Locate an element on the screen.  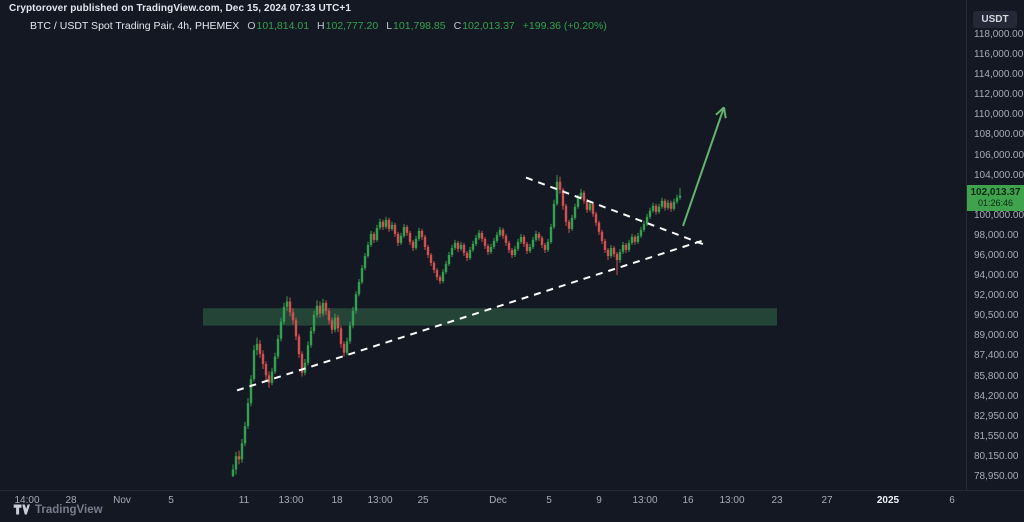
time-tick-label: 25 is located at coordinates (423, 500).